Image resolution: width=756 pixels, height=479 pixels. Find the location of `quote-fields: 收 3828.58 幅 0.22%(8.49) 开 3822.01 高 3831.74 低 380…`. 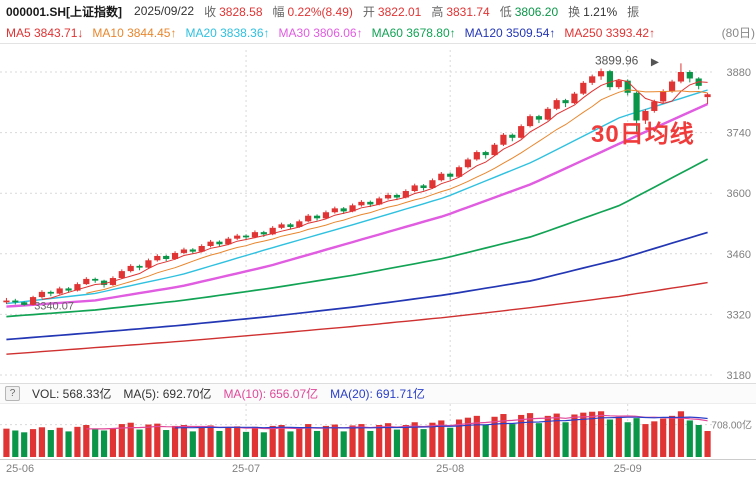

quote-fields: 收 3828.58 幅 0.22%(8.49) 开 3822.01 高 3831.74 低 380… is located at coordinates (418, 11).